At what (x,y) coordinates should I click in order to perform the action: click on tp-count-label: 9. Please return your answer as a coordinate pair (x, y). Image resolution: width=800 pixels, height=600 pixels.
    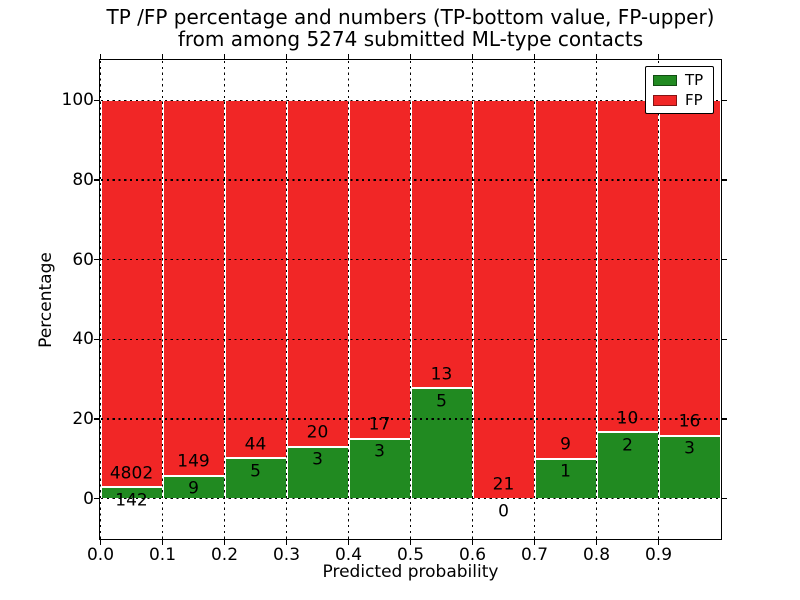
    Looking at the image, I should click on (193, 488).